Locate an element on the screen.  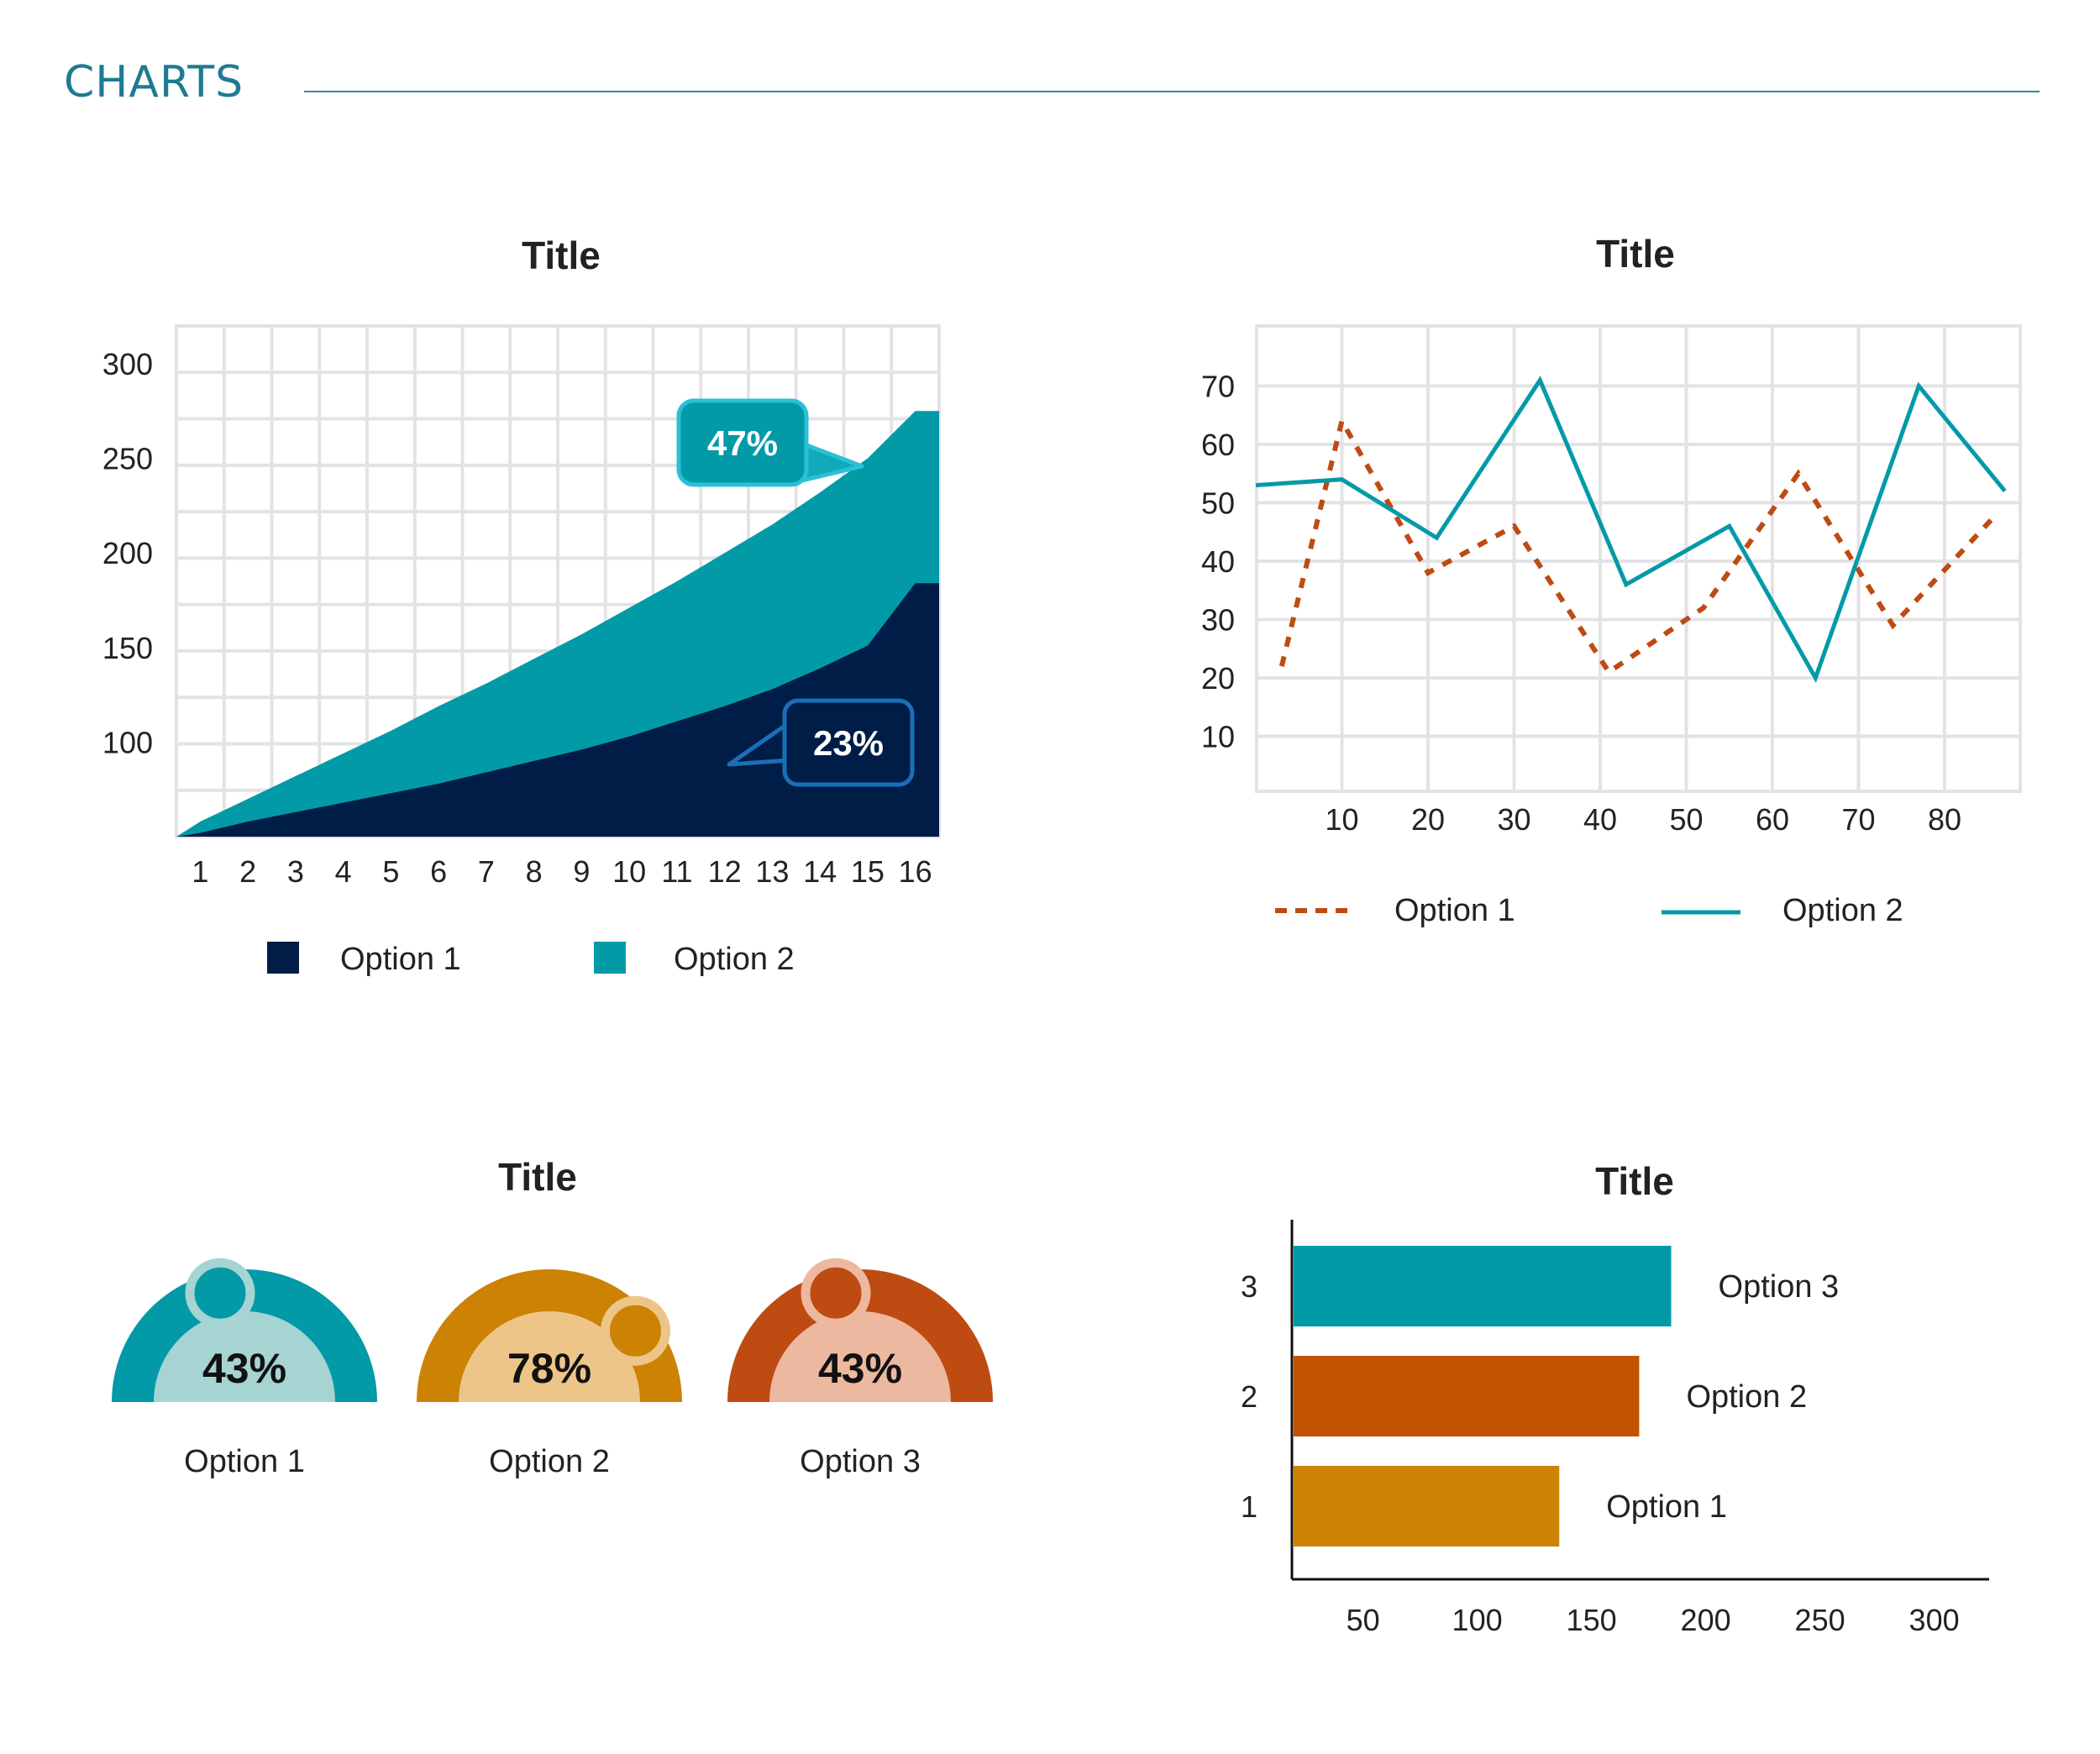
area-y-tick: 100 is located at coordinates (127, 742).